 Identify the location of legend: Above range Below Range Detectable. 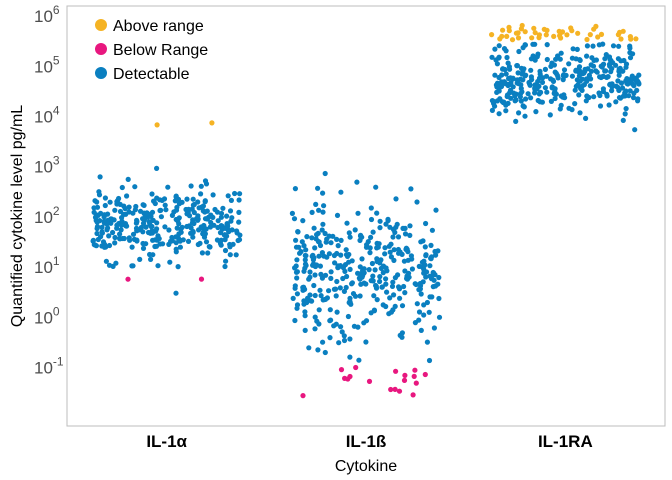
(151, 50).